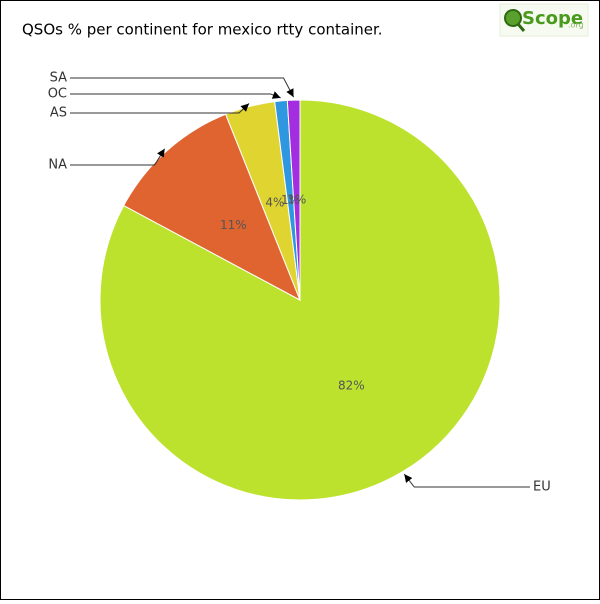 The width and height of the screenshot is (600, 604). Describe the element at coordinates (542, 487) in the screenshot. I see `category-label: EU` at that location.